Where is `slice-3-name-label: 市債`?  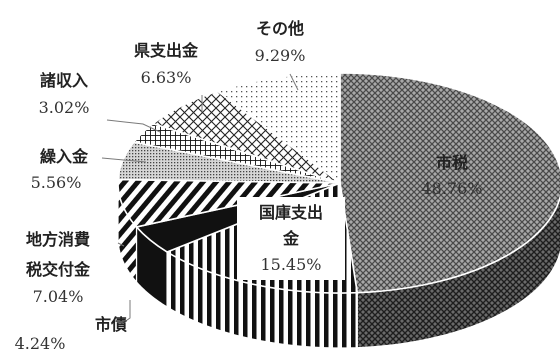 slice-3-name-label: 市債 is located at coordinates (111, 324).